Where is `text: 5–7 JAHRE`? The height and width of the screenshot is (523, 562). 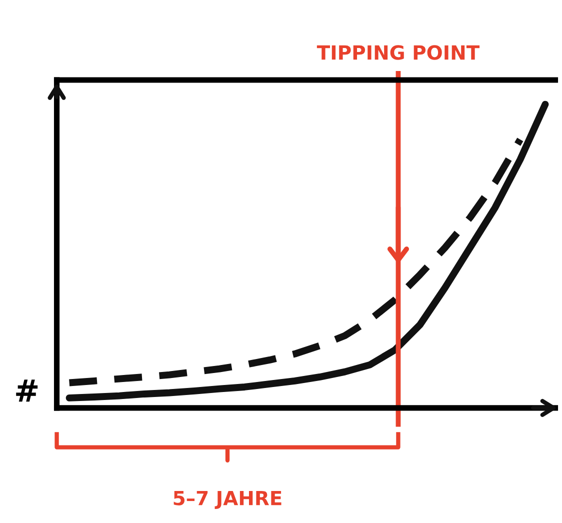 text: 5–7 JAHRE is located at coordinates (228, 500).